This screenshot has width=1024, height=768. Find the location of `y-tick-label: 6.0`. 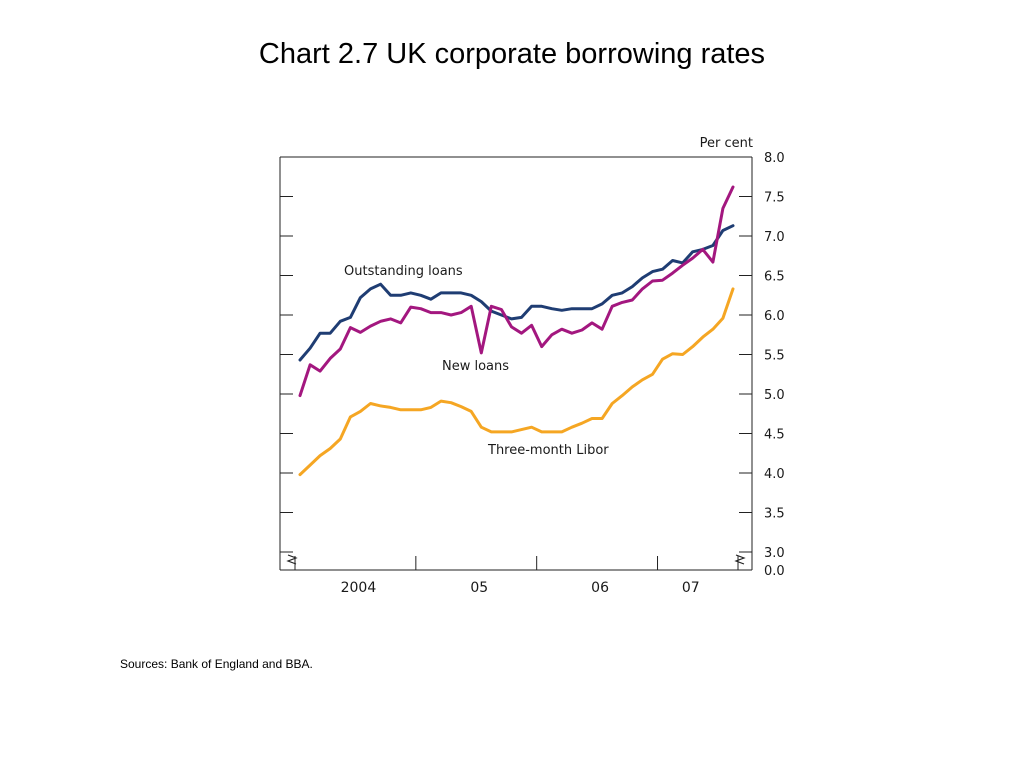

y-tick-label: 6.0 is located at coordinates (774, 316).